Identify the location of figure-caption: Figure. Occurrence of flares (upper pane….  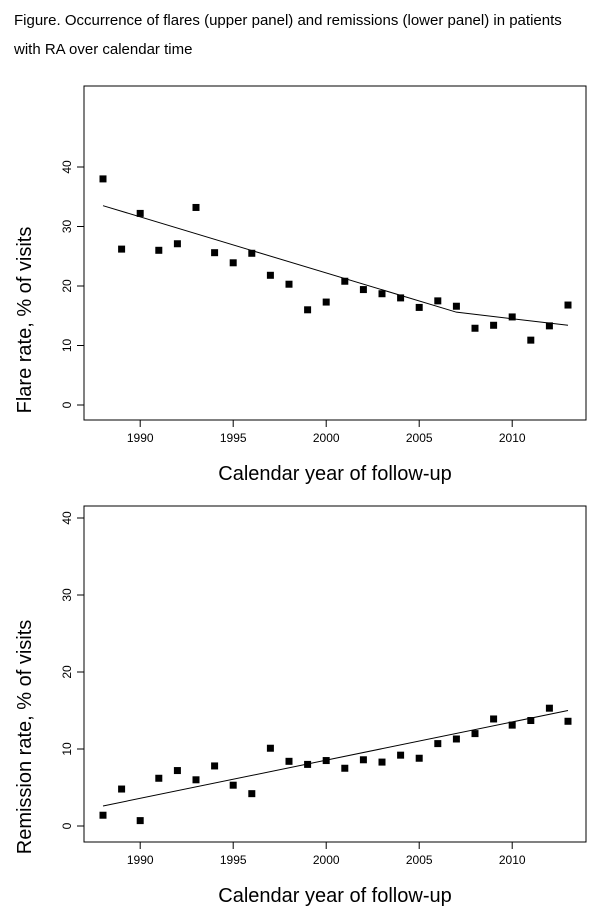
(288, 35).